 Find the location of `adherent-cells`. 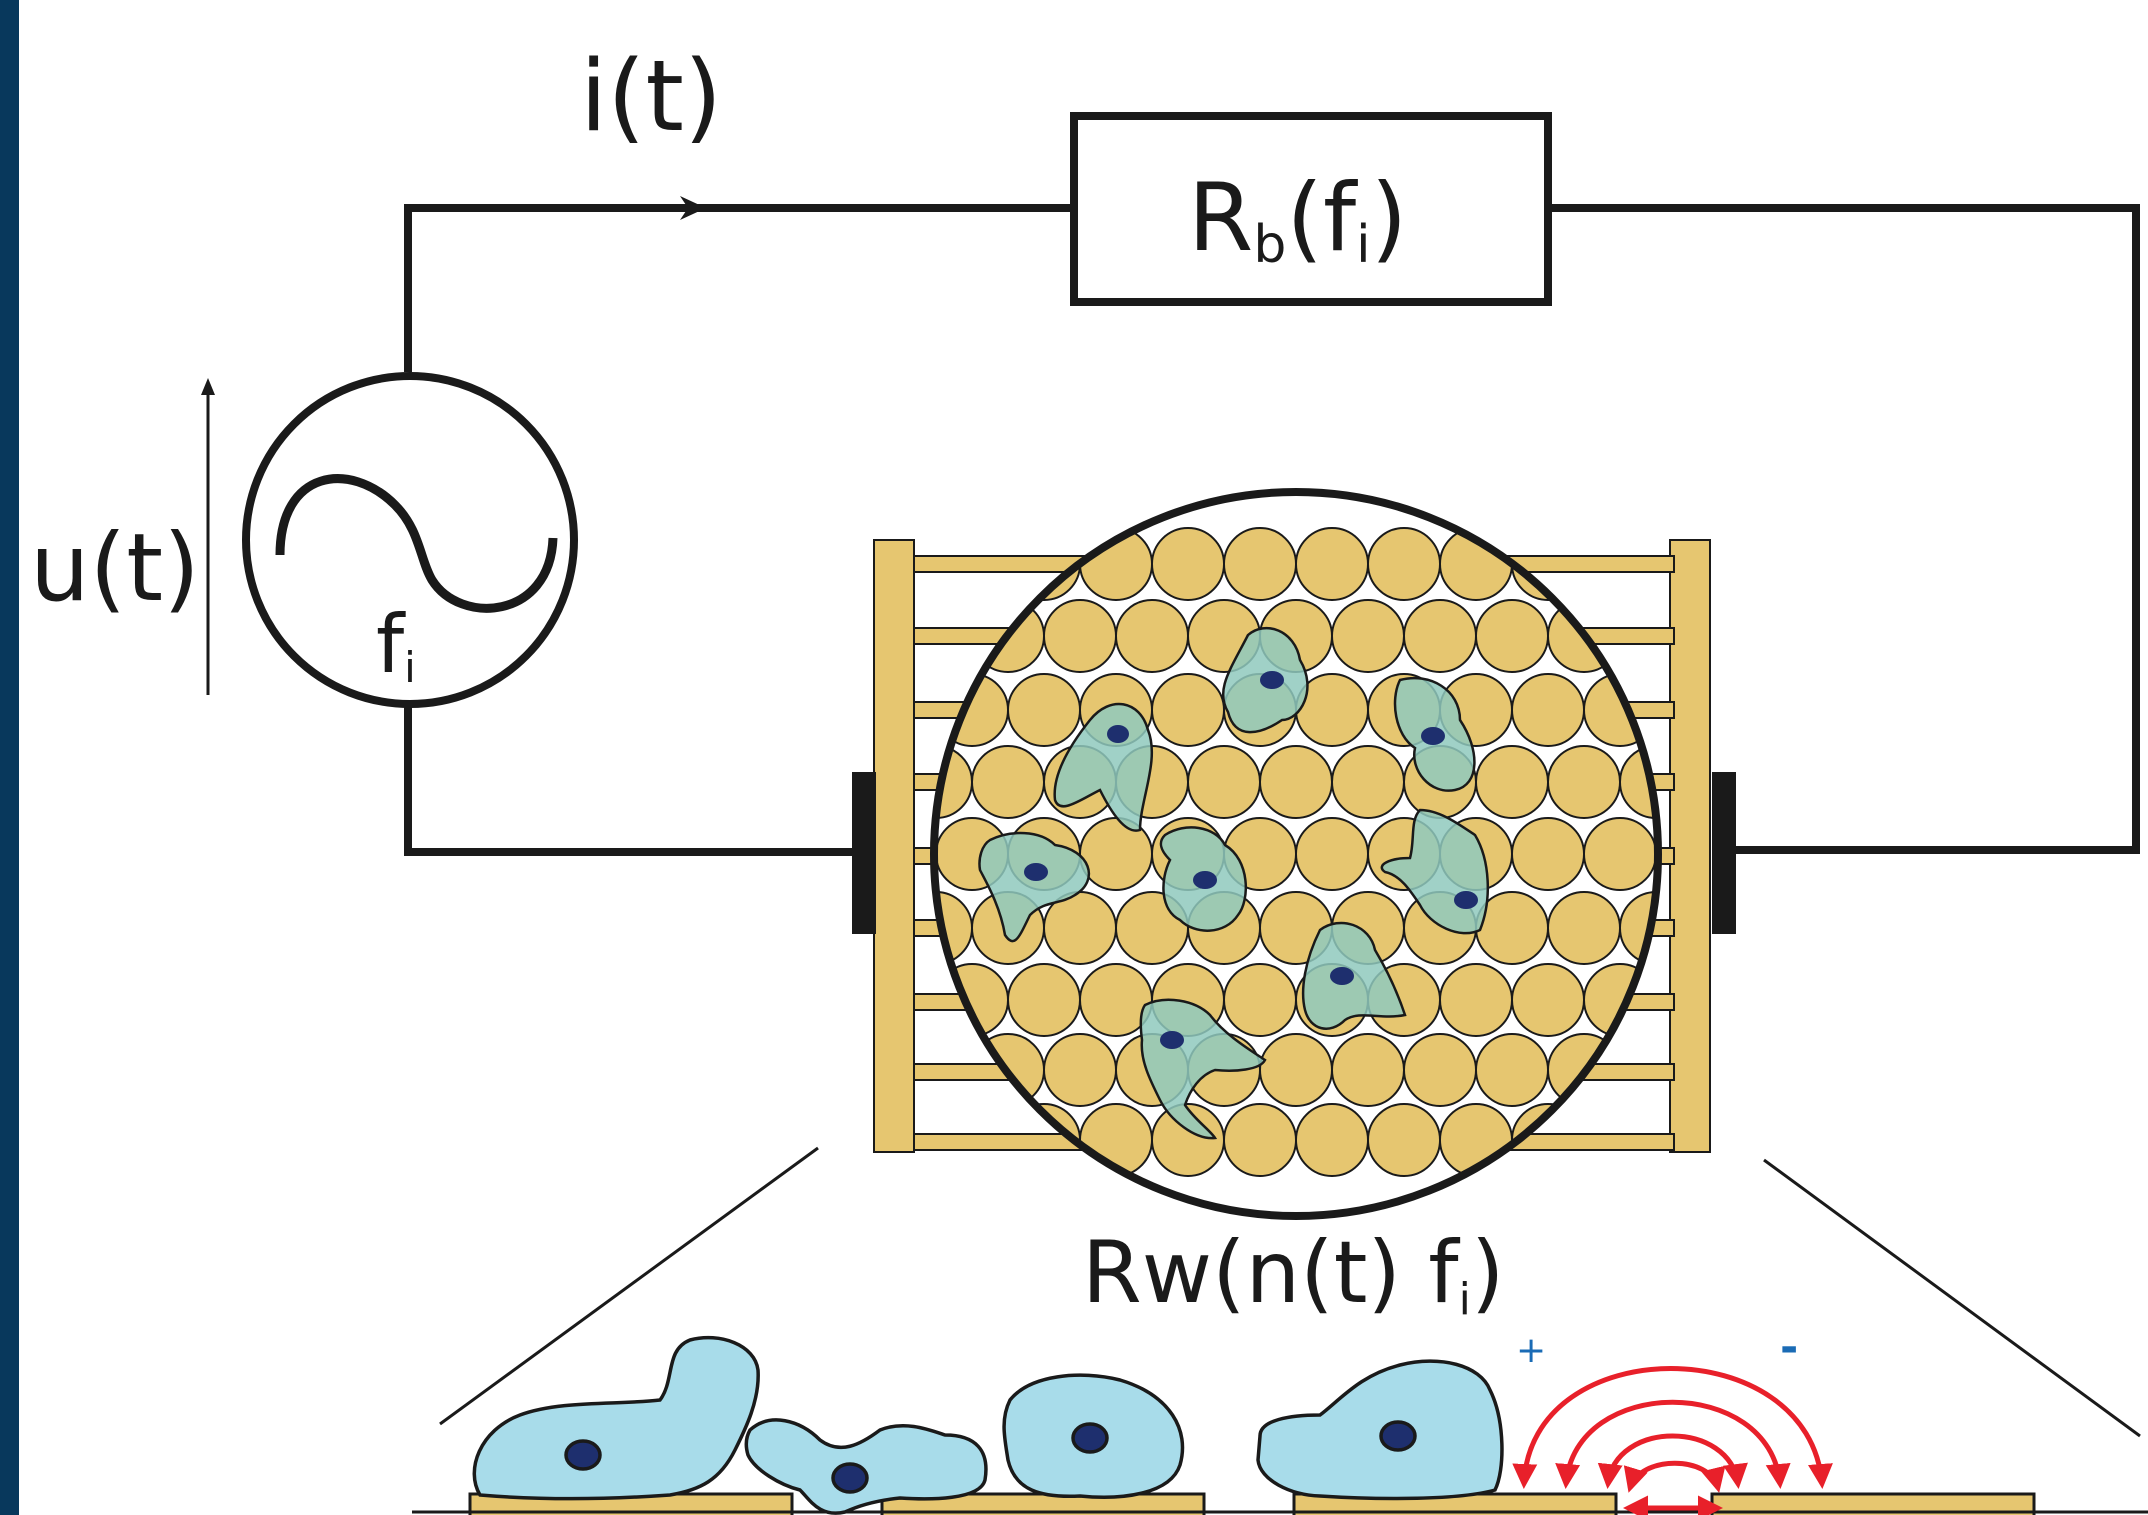

adherent-cells is located at coordinates (1234, 883).